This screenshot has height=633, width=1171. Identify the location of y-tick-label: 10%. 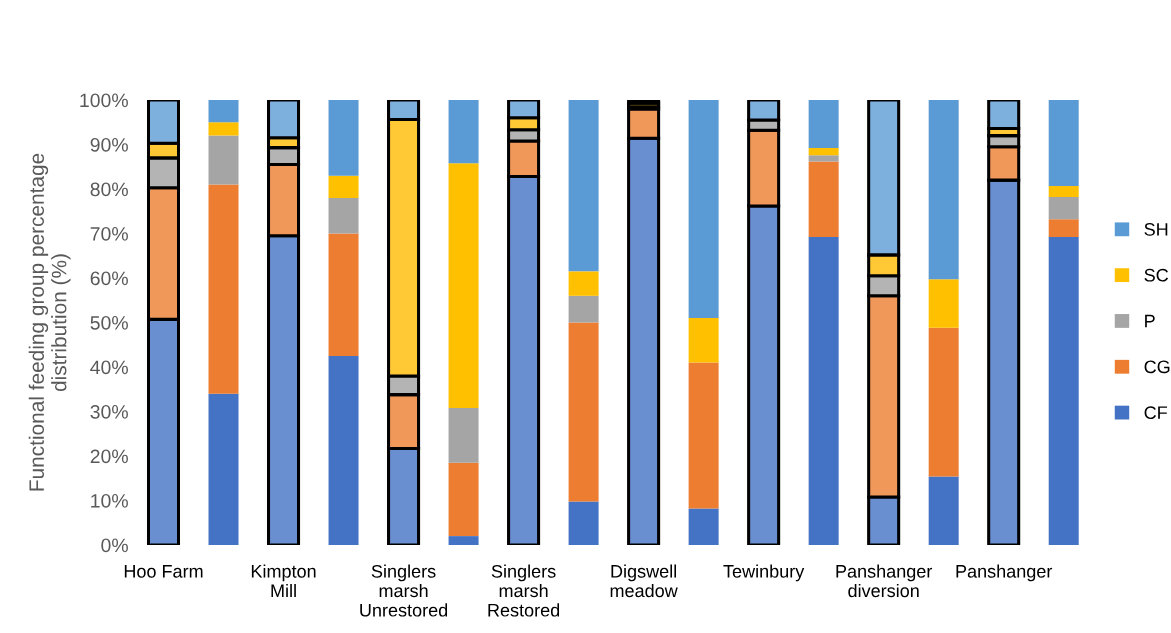
(109, 500).